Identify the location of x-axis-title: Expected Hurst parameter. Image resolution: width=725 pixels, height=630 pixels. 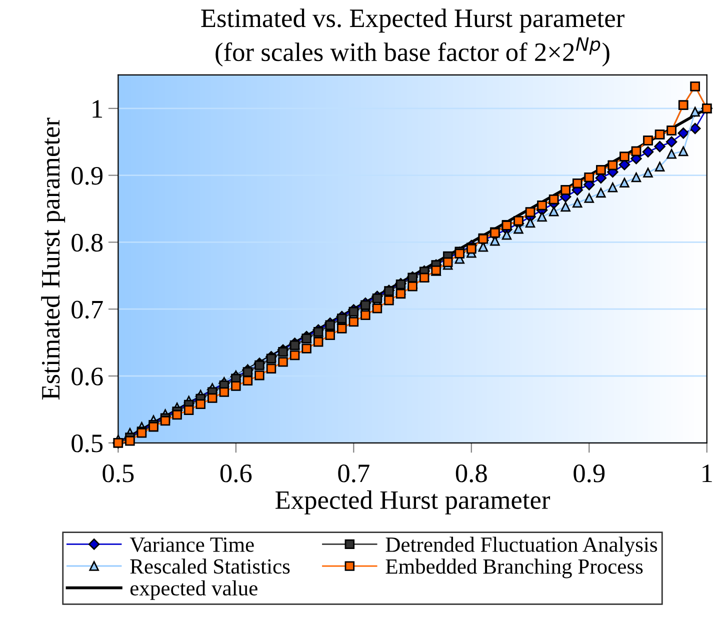
(413, 502).